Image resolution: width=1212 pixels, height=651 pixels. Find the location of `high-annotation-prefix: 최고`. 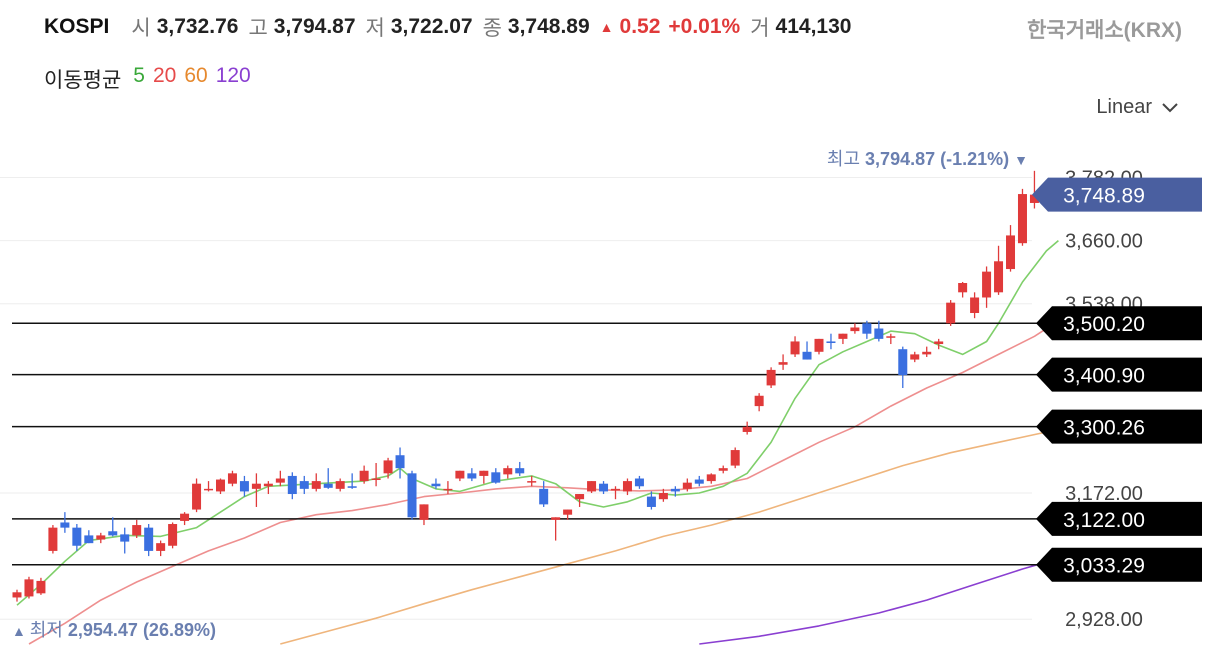

high-annotation-prefix: 최고 is located at coordinates (846, 159).